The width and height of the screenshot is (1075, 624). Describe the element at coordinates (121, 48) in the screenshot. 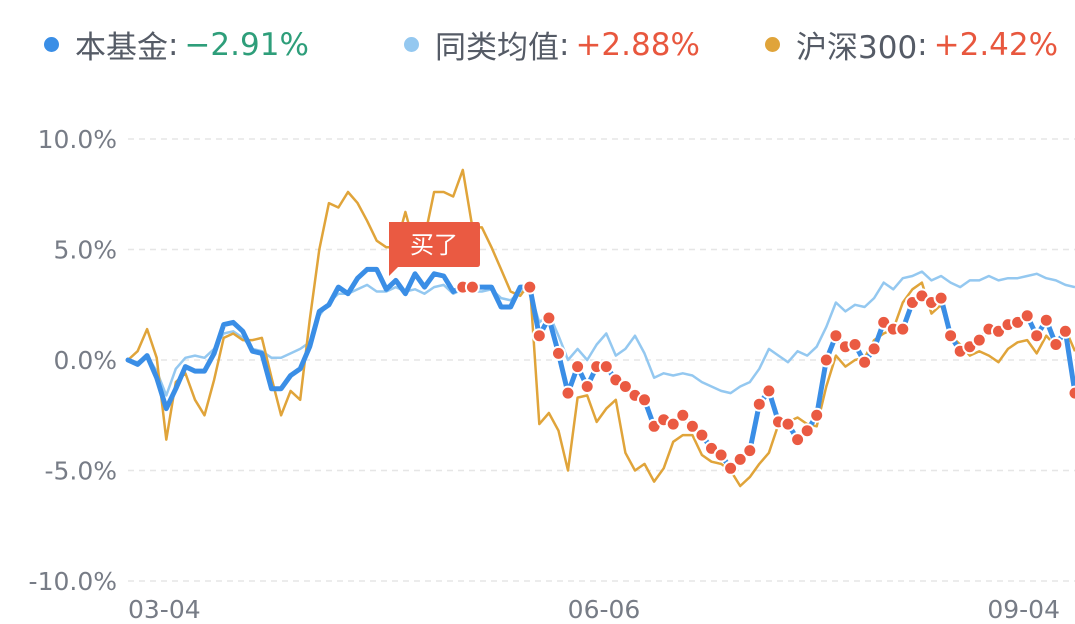

I see `legend-label-fund: 本基金` at that location.